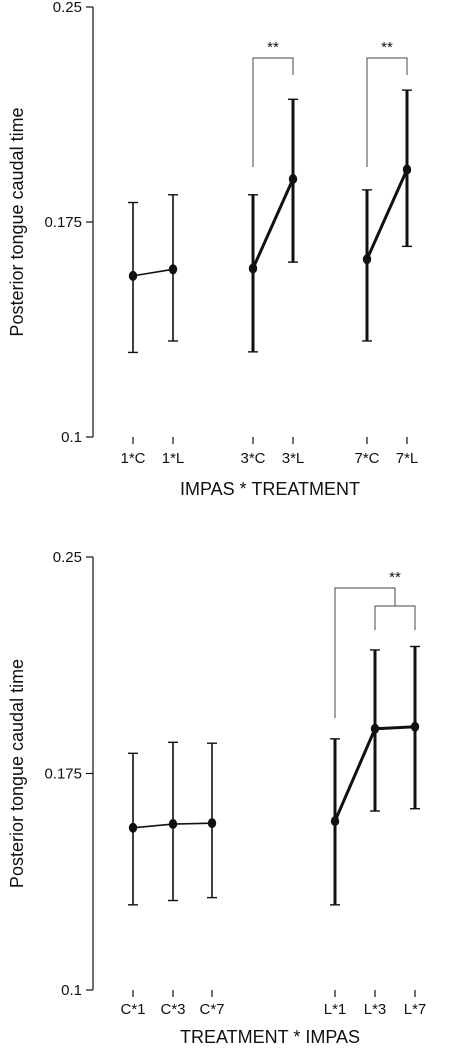 The image size is (458, 1050). Describe the element at coordinates (395, 617) in the screenshot. I see `significance-bracket-inner` at that location.